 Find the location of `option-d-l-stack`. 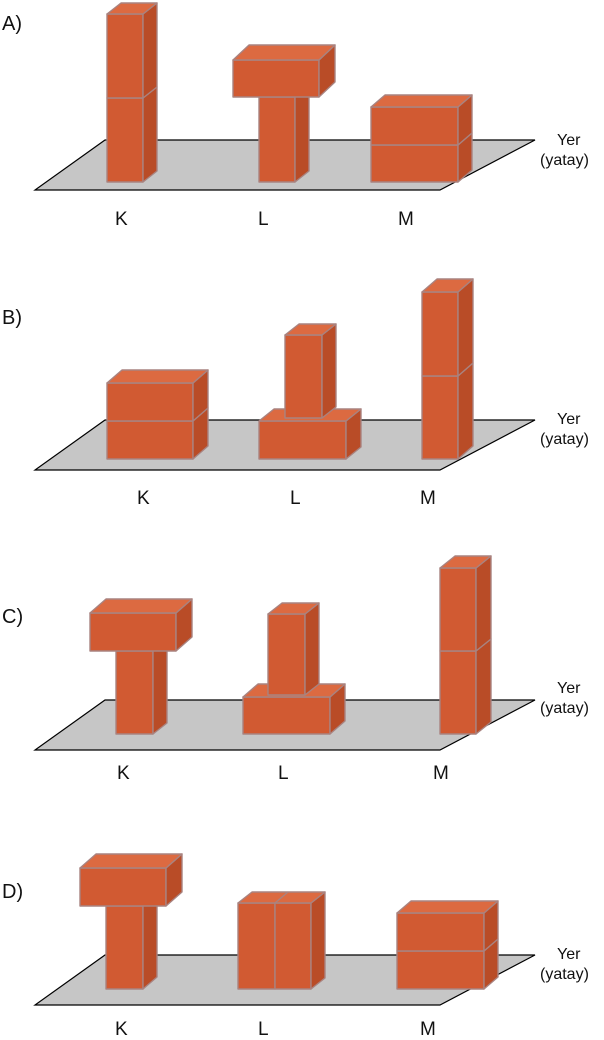

option-d-l-stack is located at coordinates (281, 940).